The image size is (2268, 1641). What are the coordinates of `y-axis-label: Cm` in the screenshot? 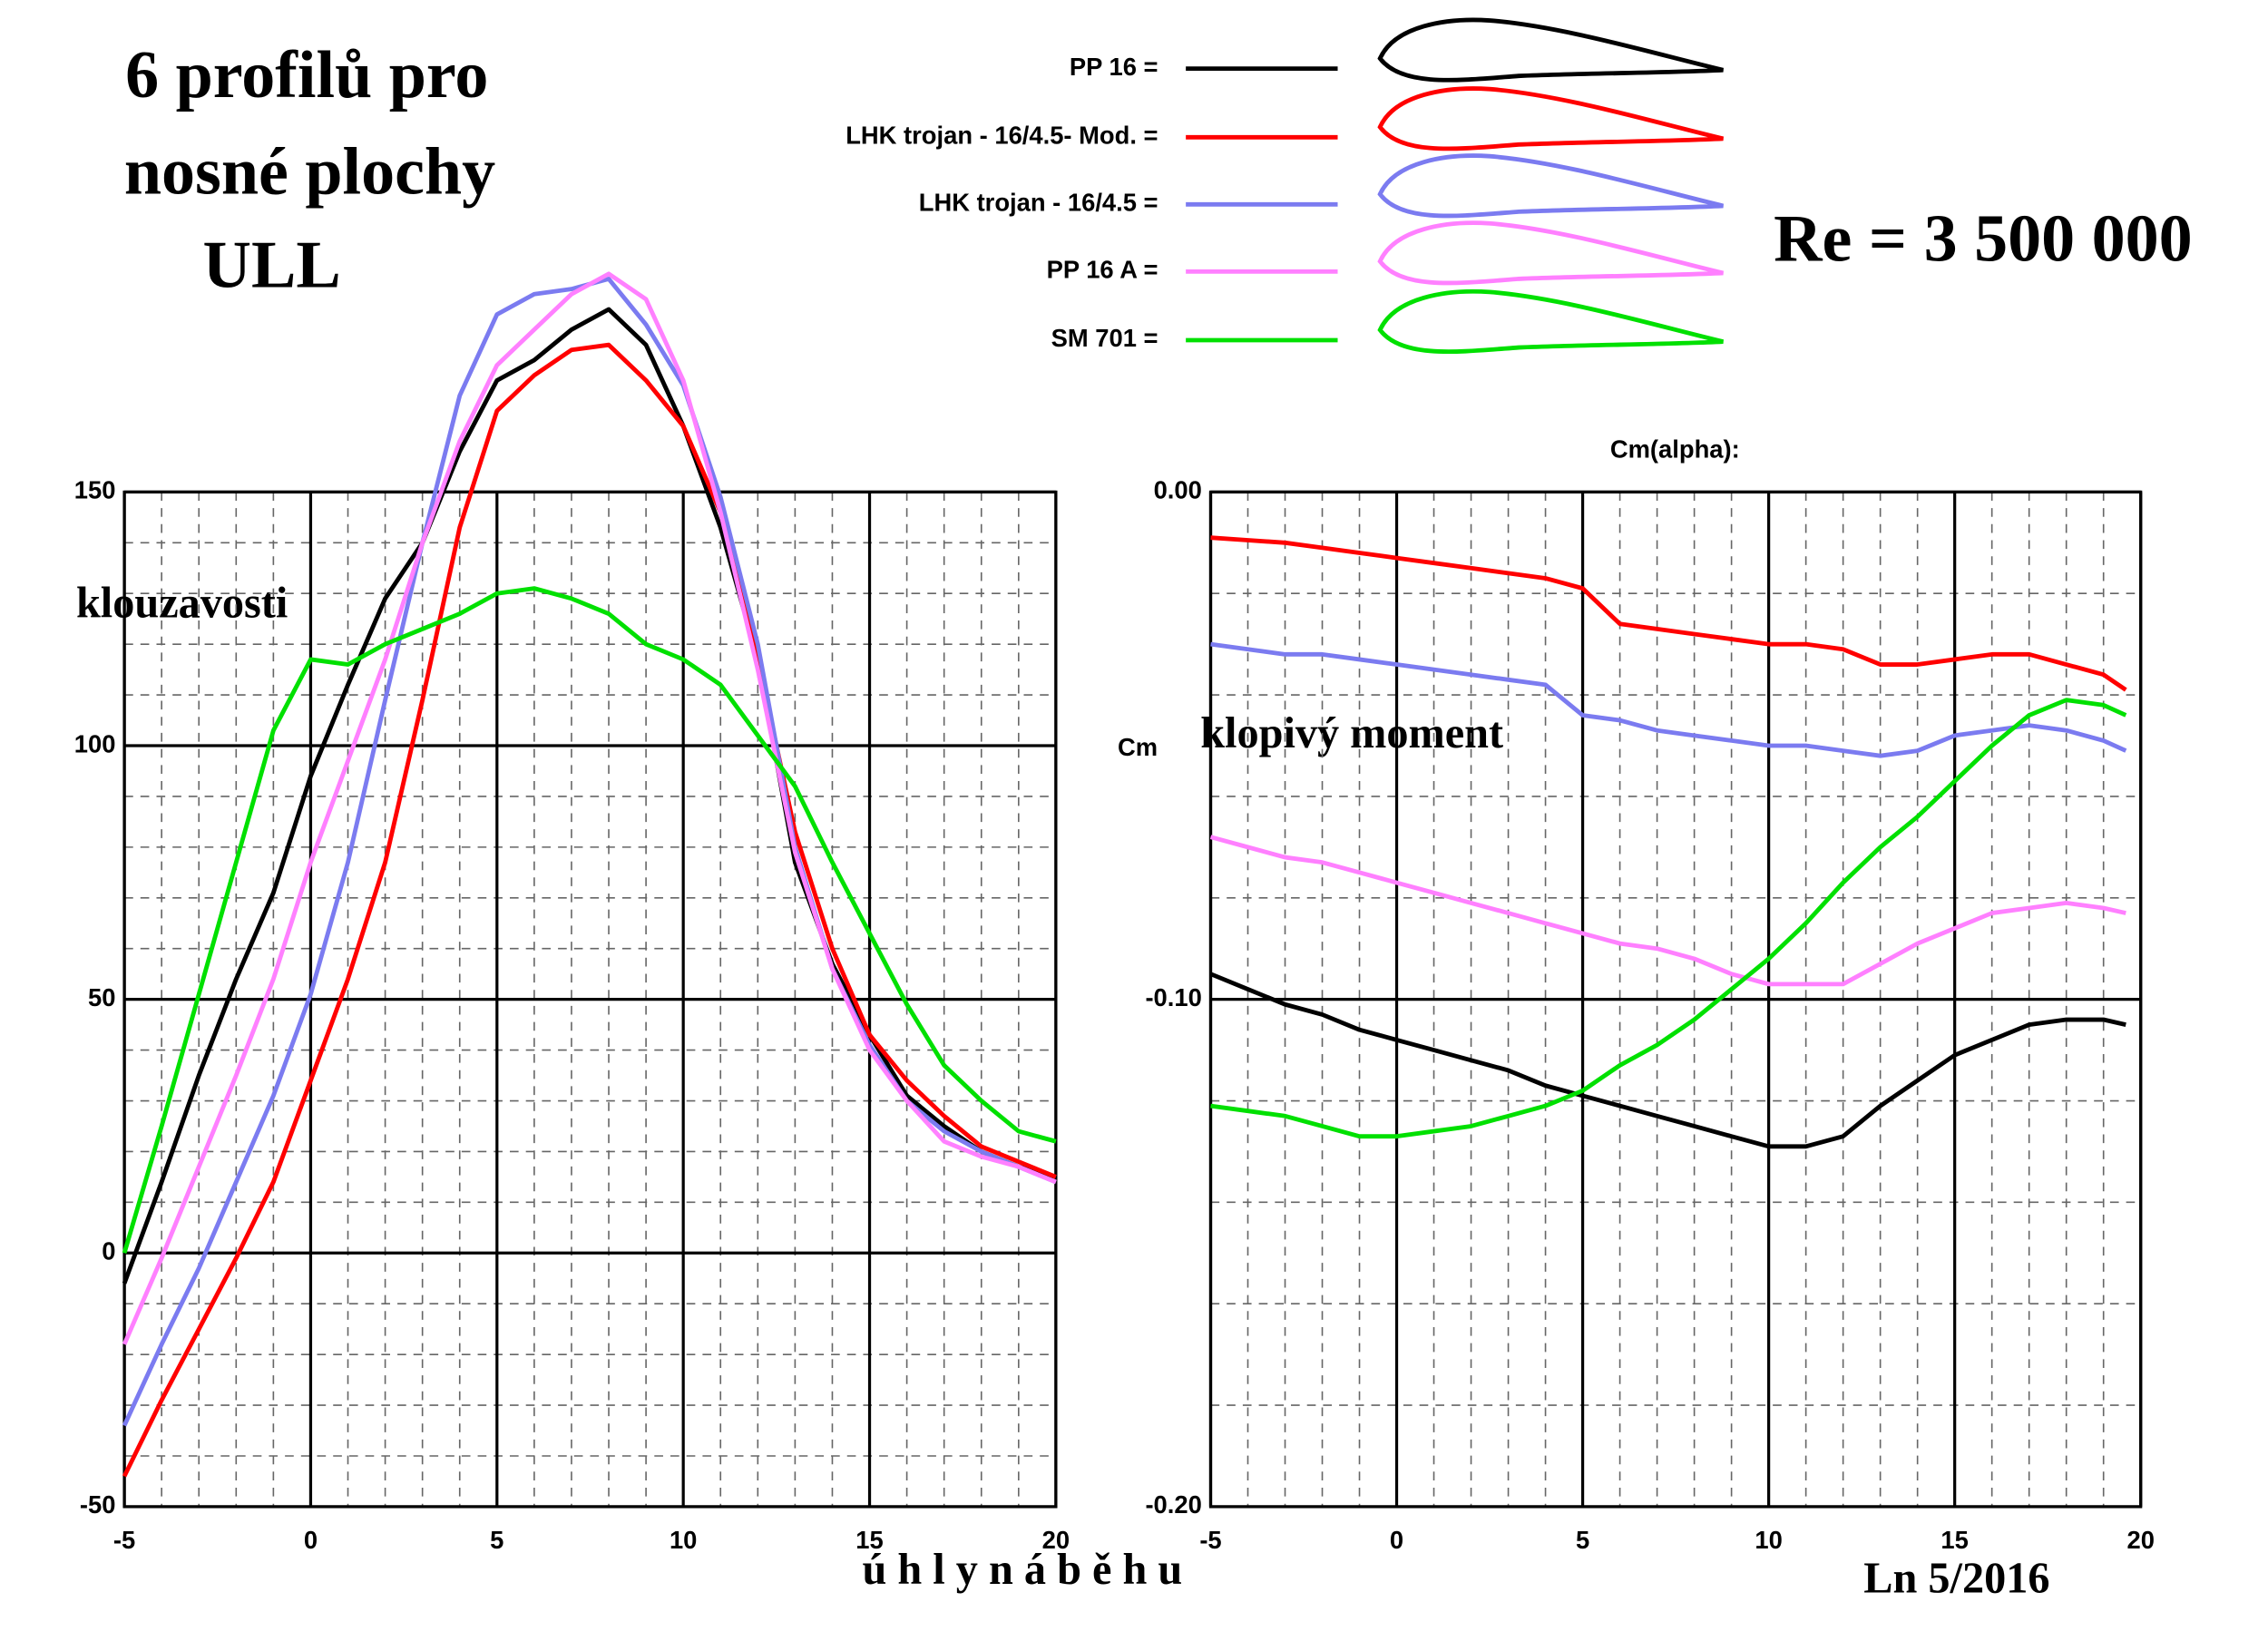 It's located at (1138, 747).